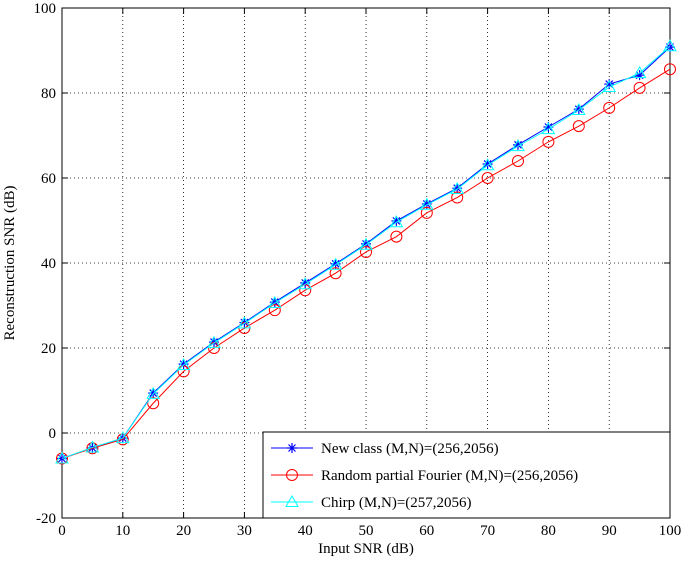  I want to click on y-tick-label: 0, so click(53, 434).